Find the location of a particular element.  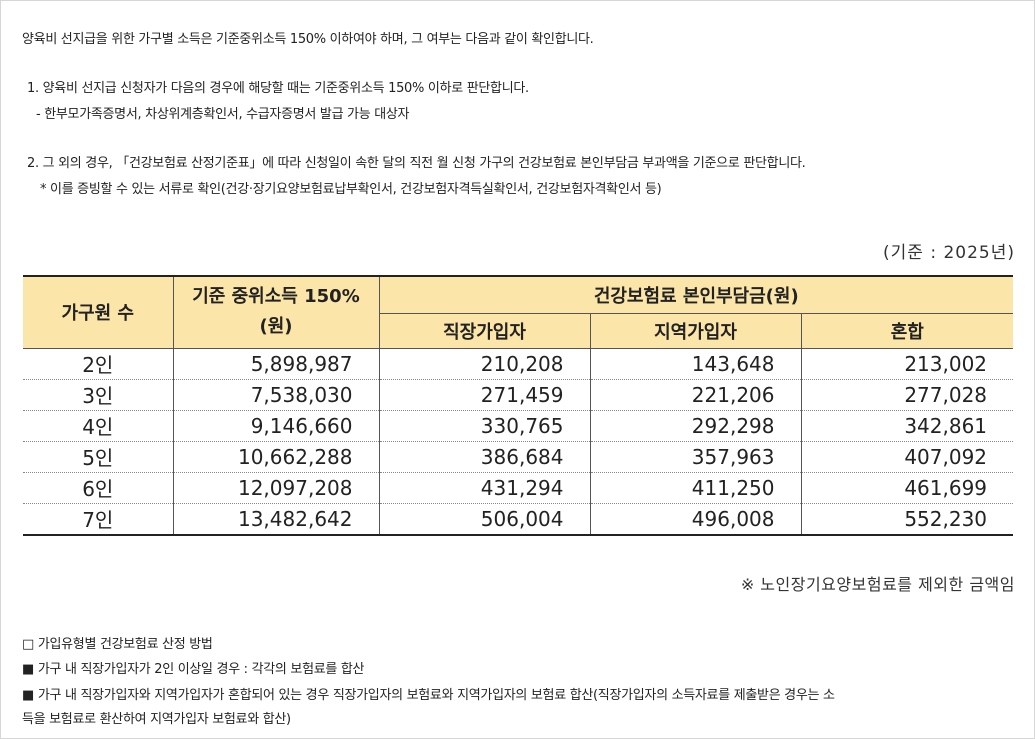

median-income-cell: 13,482,642 is located at coordinates (276, 519).